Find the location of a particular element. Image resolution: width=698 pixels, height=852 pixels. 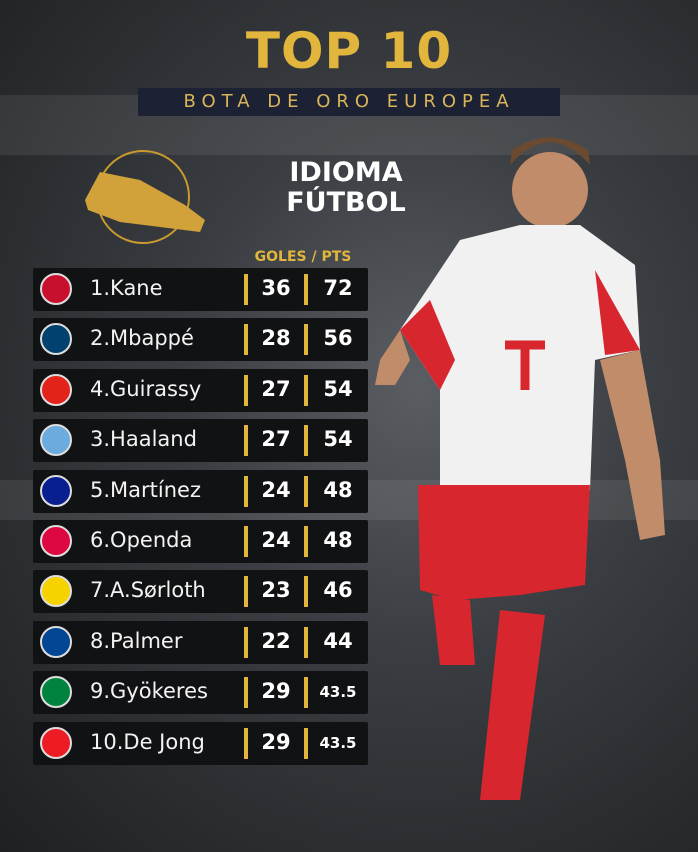

brand-logo: IDIOMA FÚTBOL is located at coordinates (346, 188).